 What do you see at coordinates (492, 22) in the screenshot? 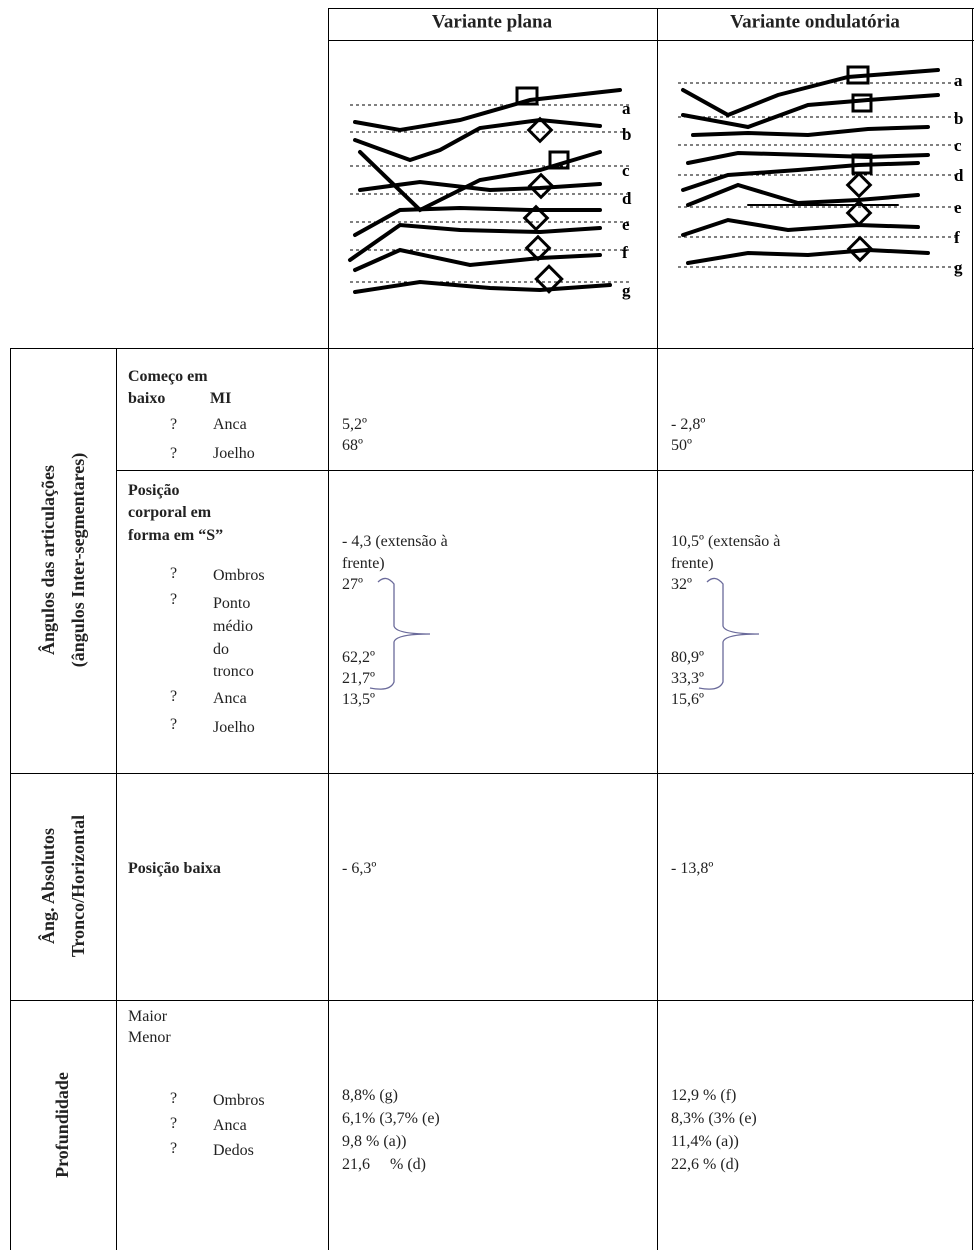
I see `column-header: Variante plana` at bounding box center [492, 22].